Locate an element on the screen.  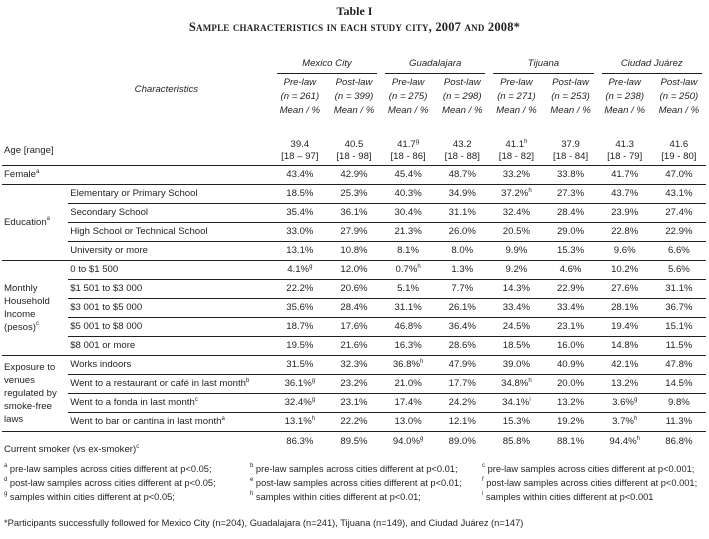
value-cell: 27.3% is located at coordinates (570, 194).